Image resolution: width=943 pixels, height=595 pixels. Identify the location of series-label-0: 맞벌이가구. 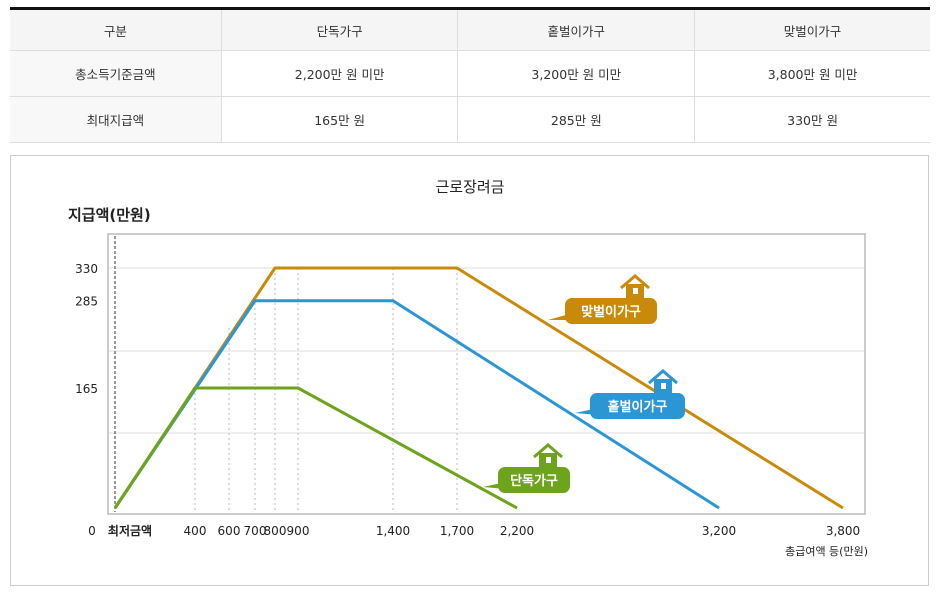
(602, 299).